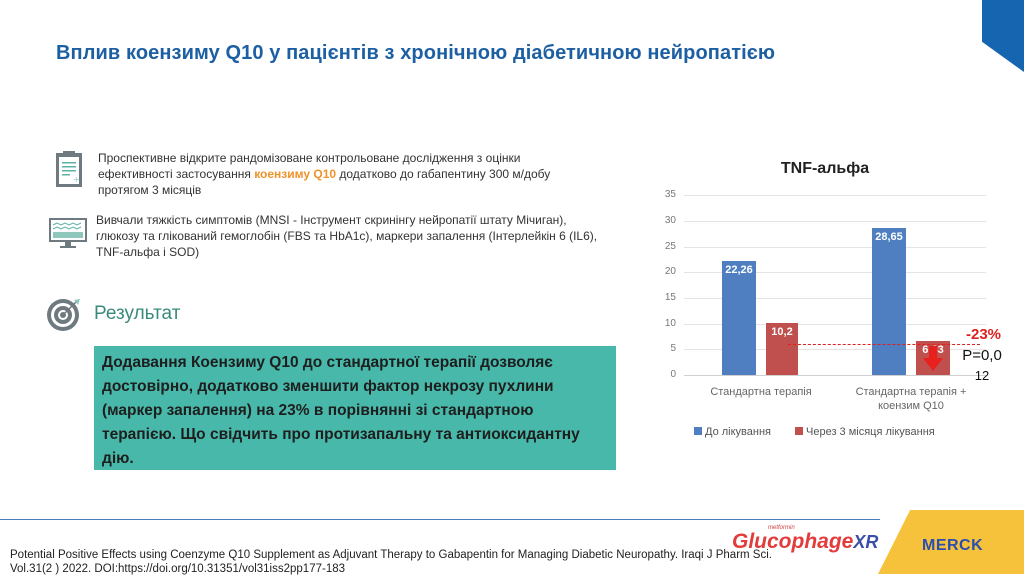 The image size is (1024, 576). What do you see at coordinates (781, 528) in the screenshot?
I see `glucophage-metformin-label: metformin` at bounding box center [781, 528].